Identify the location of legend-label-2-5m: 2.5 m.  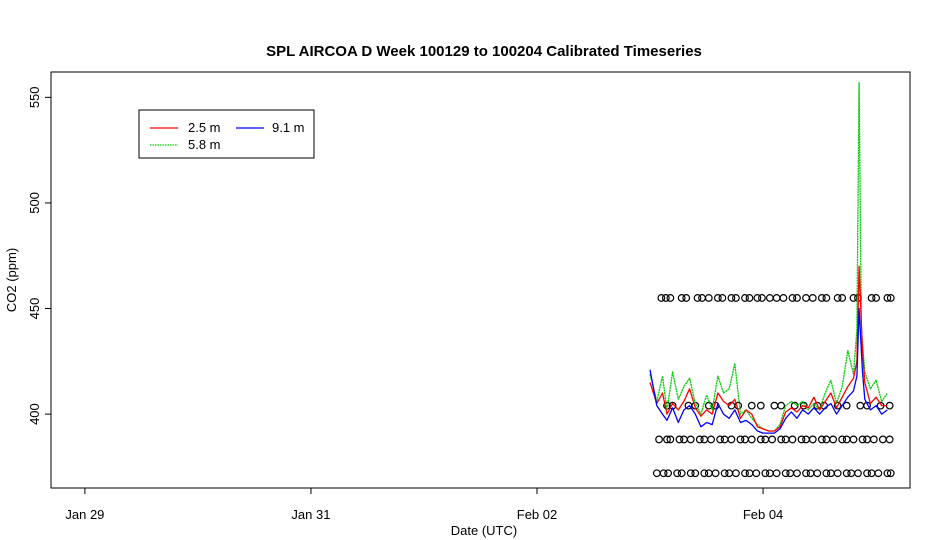
(204, 127).